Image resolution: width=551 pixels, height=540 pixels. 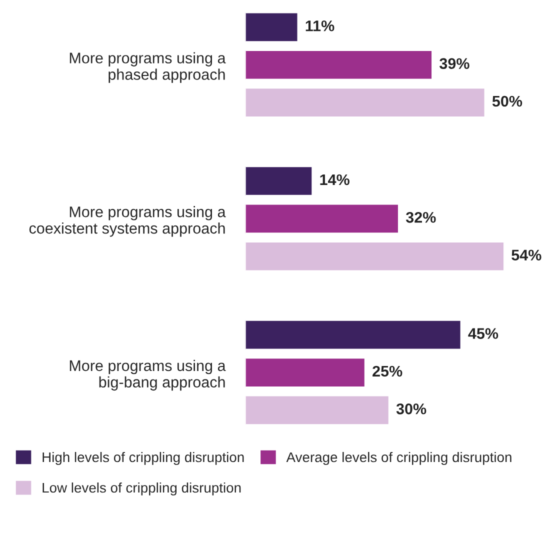 I want to click on y-tick-label: More programs using a coexistent systems approach, so click(x=127, y=221).